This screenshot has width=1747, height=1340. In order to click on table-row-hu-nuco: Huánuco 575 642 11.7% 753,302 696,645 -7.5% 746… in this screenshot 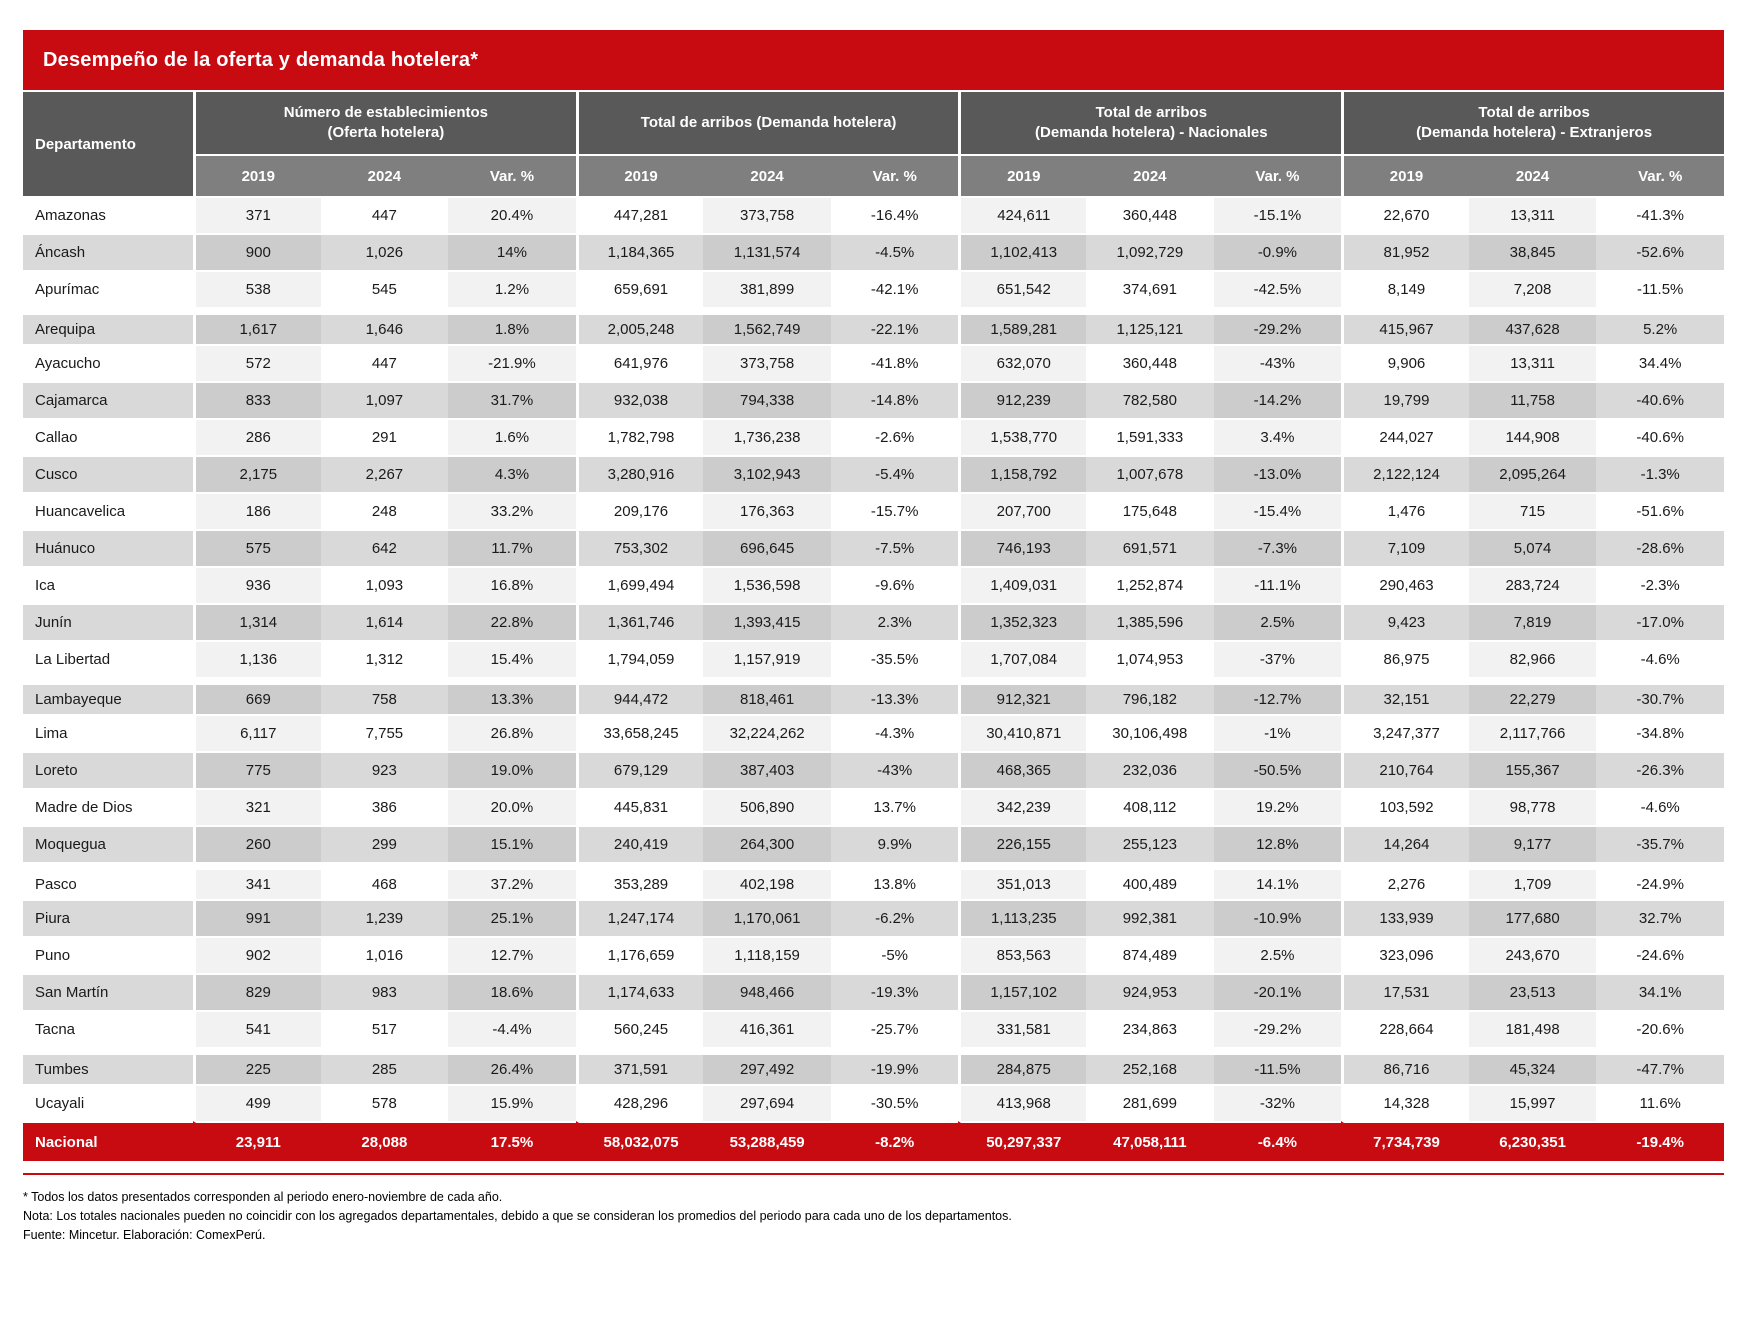, I will do `click(873, 547)`.